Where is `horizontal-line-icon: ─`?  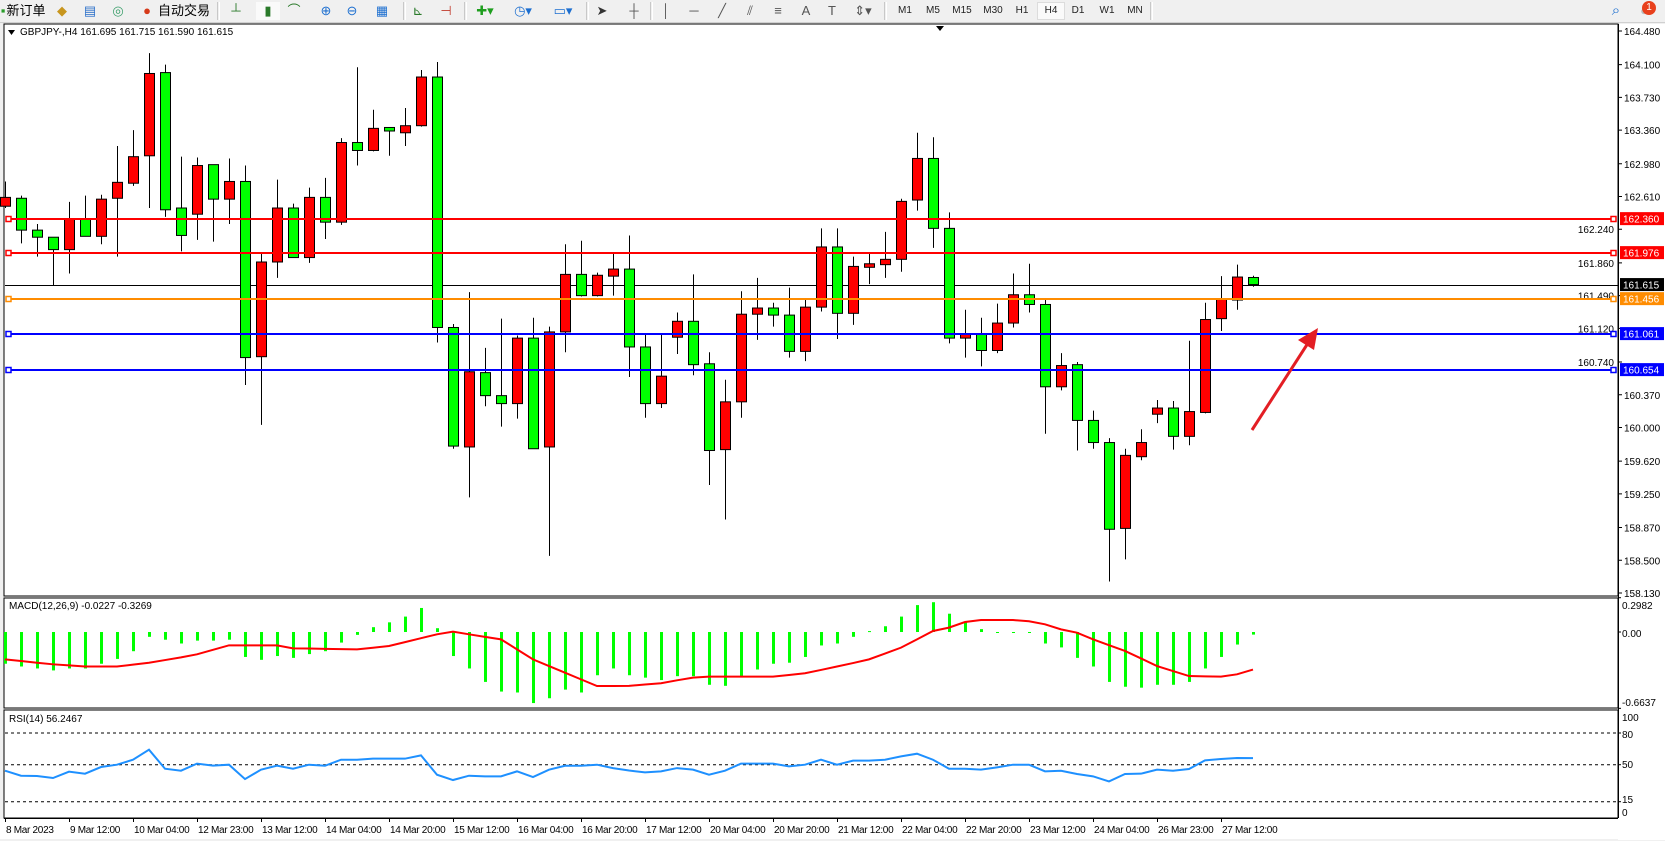
horizontal-line-icon: ─ is located at coordinates (694, 10).